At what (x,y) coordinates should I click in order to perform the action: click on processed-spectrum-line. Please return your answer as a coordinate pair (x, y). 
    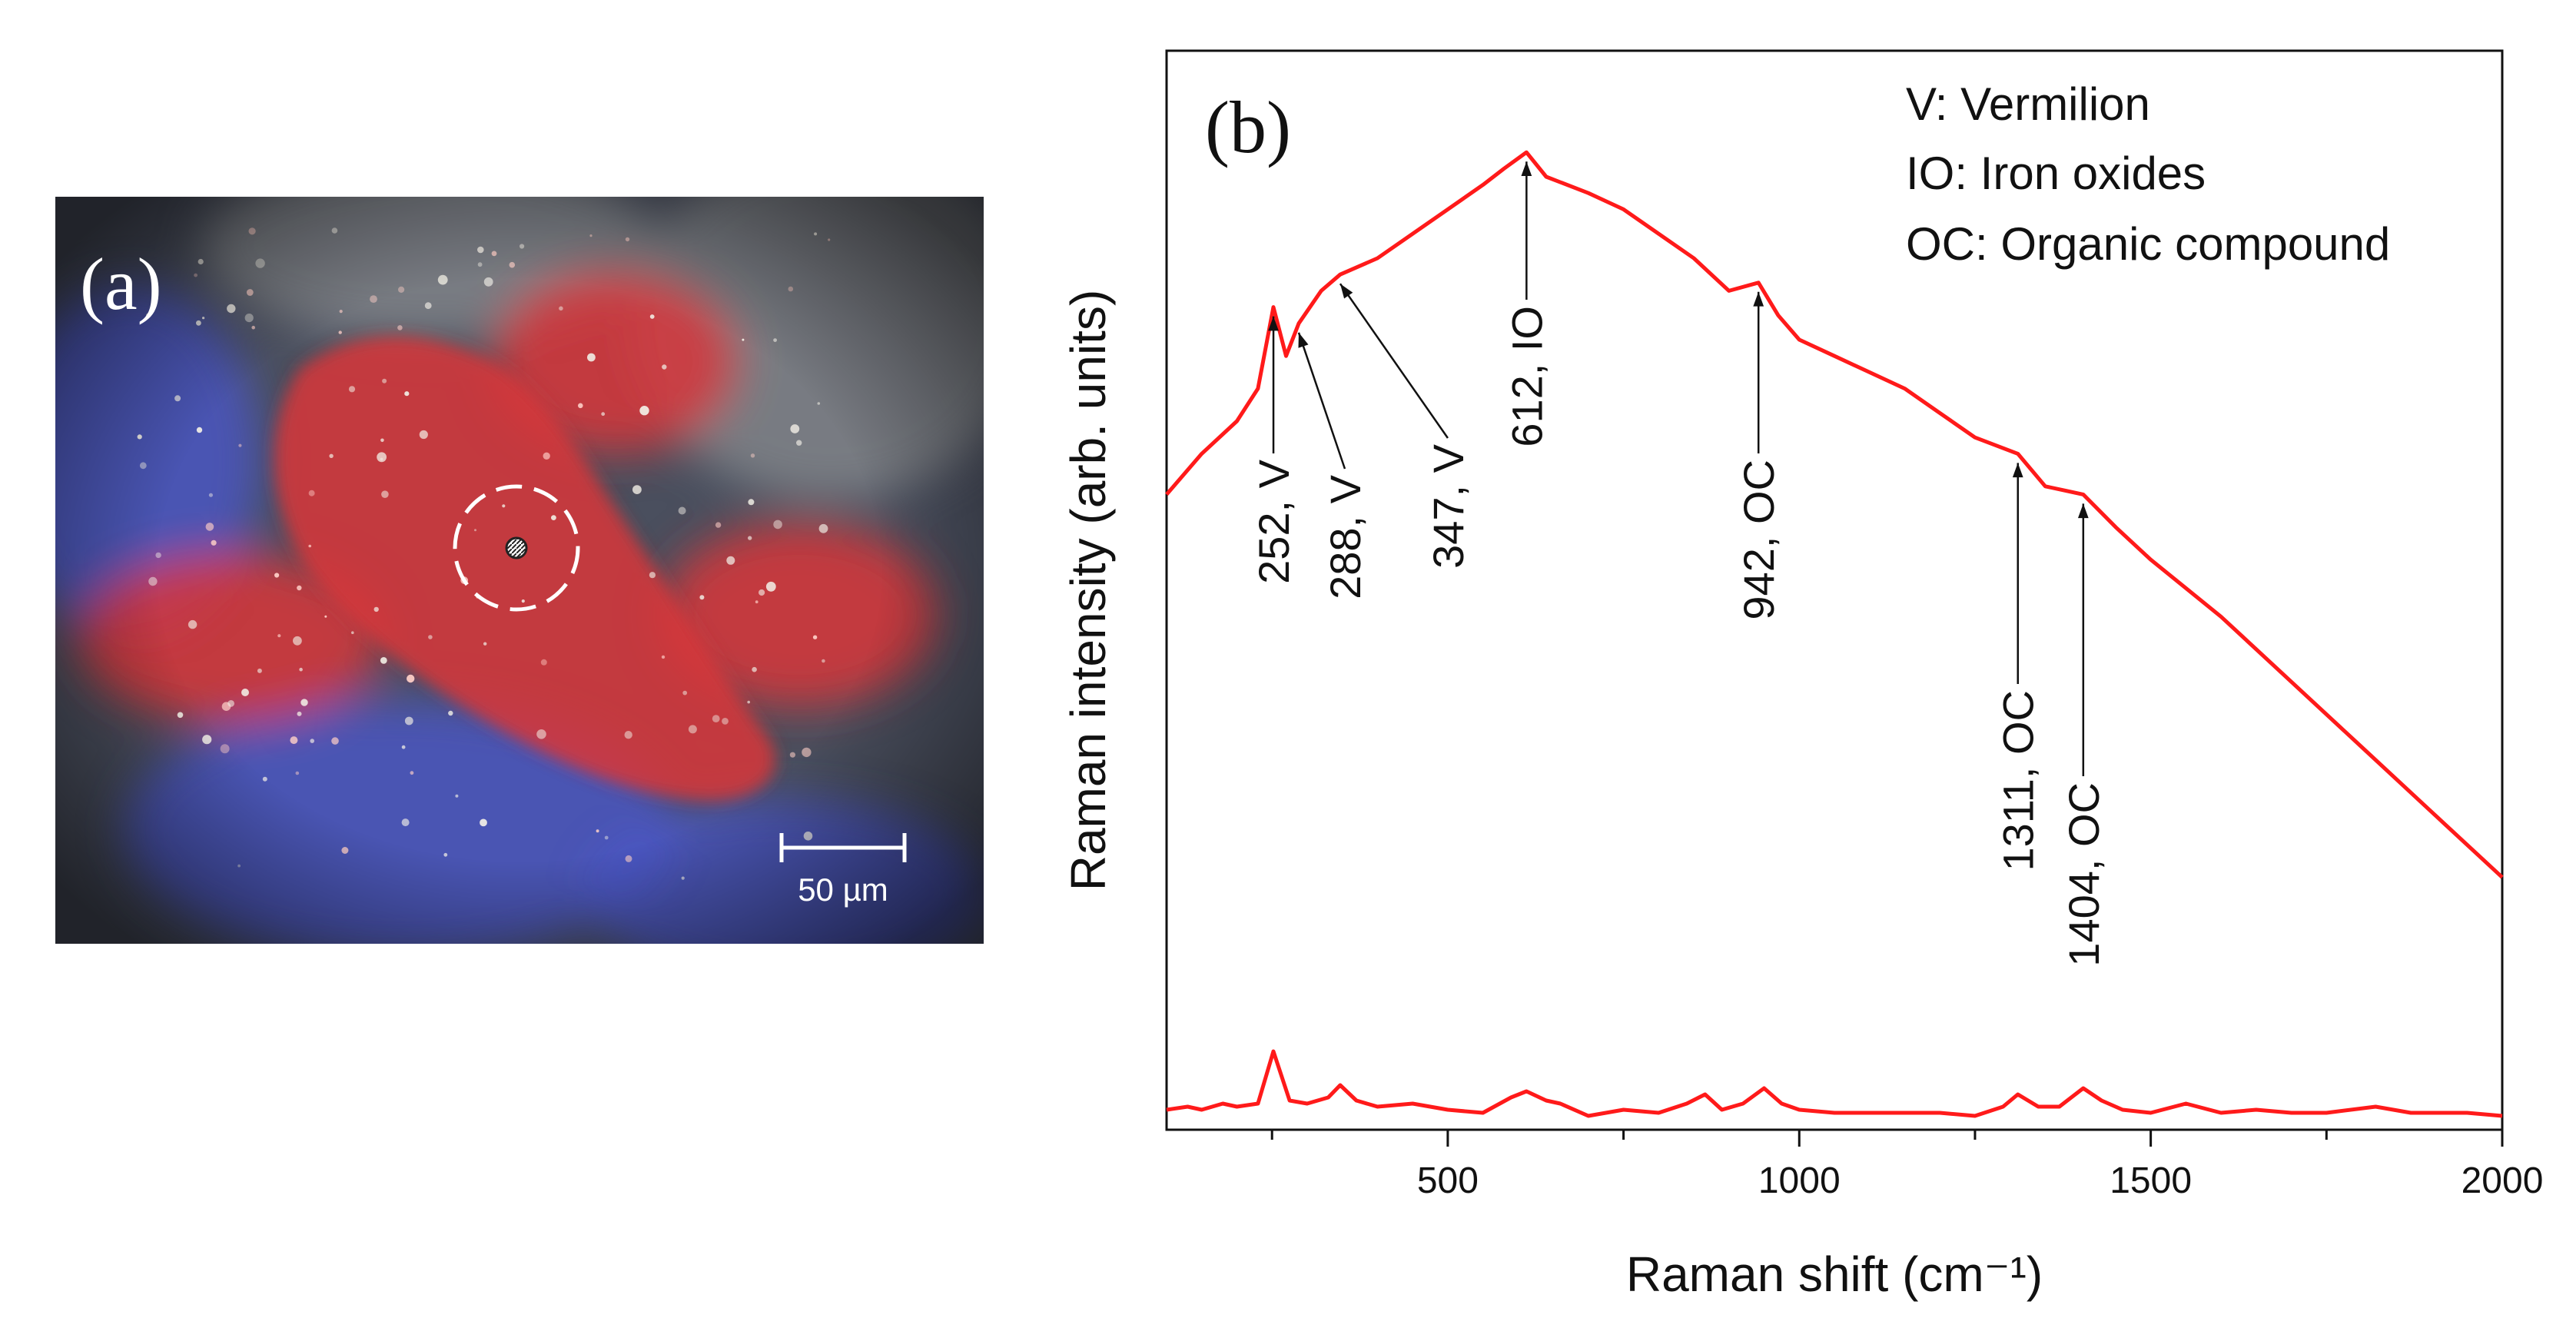
    Looking at the image, I should click on (1834, 1083).